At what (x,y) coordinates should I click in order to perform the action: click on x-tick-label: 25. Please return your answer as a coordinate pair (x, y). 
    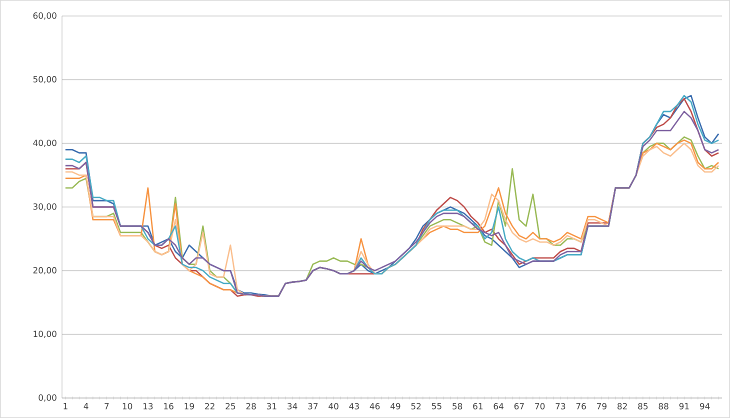
    Looking at the image, I should click on (231, 406).